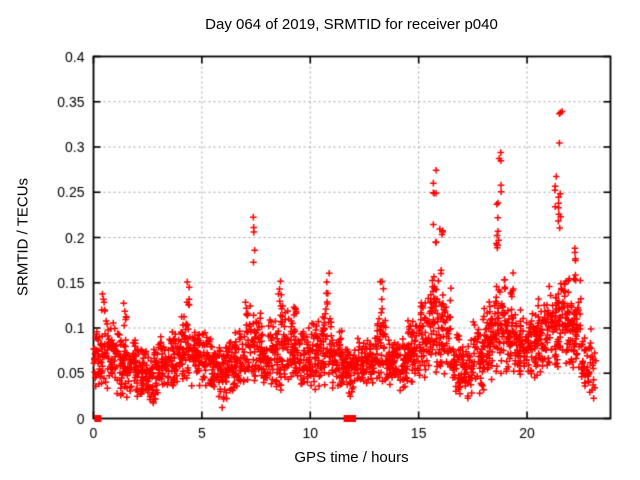 Image resolution: width=640 pixels, height=480 pixels. I want to click on x-axis-title: GPS time / hours, so click(351, 457).